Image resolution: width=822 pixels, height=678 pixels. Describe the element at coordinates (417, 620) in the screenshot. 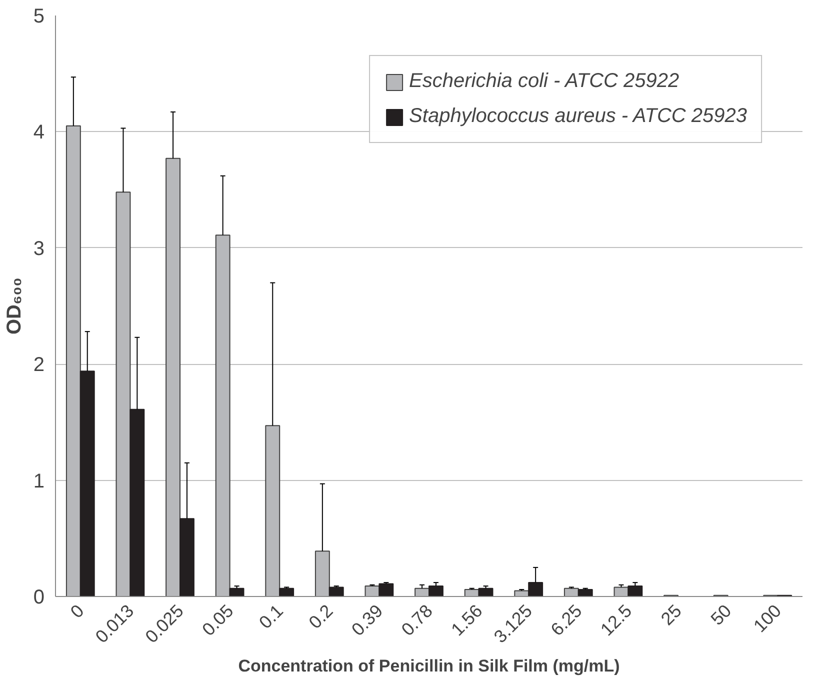

I see `x-tick-label: 0.78` at that location.